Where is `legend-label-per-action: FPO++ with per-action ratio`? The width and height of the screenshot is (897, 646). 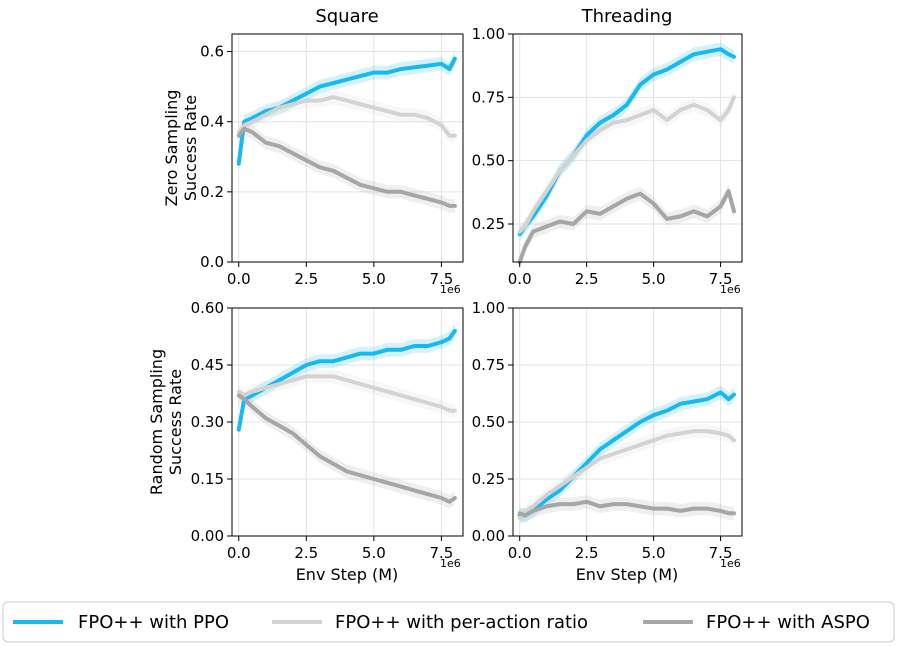 legend-label-per-action: FPO++ with per-action ratio is located at coordinates (461, 622).